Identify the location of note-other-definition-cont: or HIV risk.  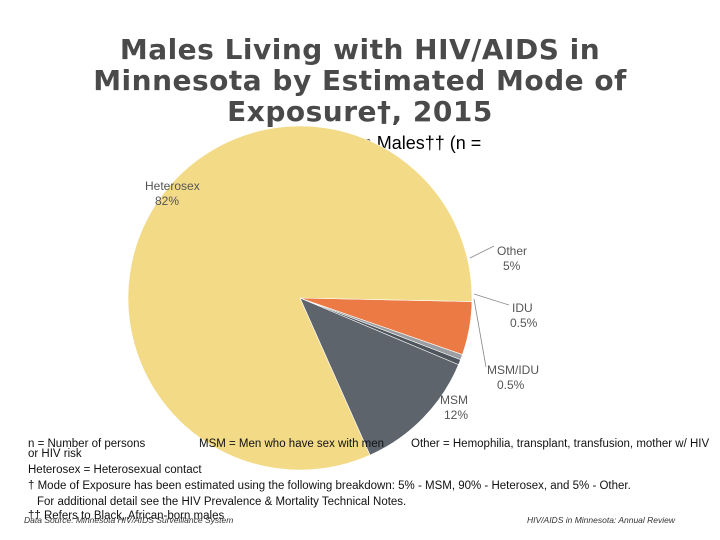
(55, 454).